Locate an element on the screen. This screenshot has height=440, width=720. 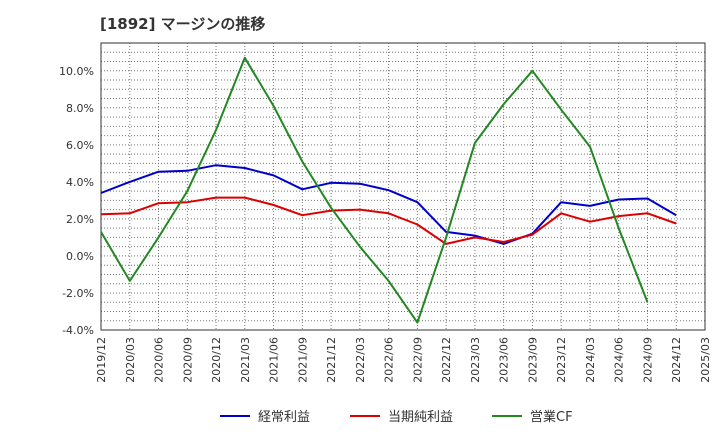
y-tick-label: 6.0% is located at coordinates (80, 145).